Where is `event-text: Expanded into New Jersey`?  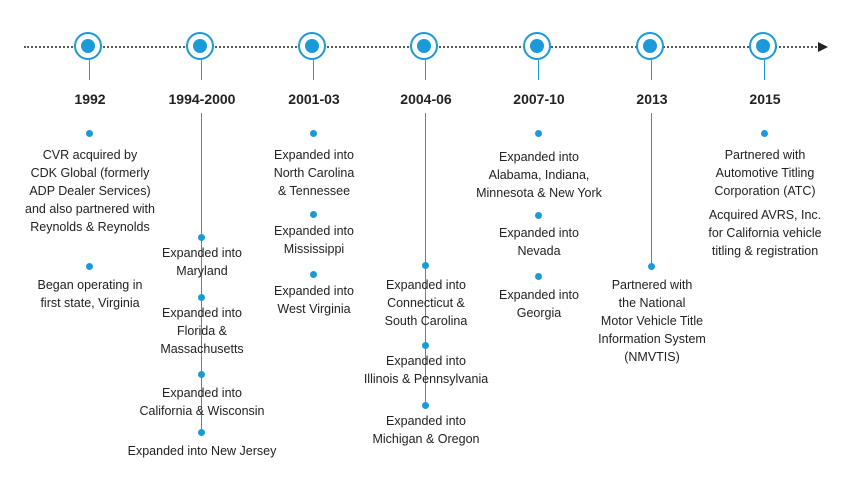 event-text: Expanded into New Jersey is located at coordinates (202, 451).